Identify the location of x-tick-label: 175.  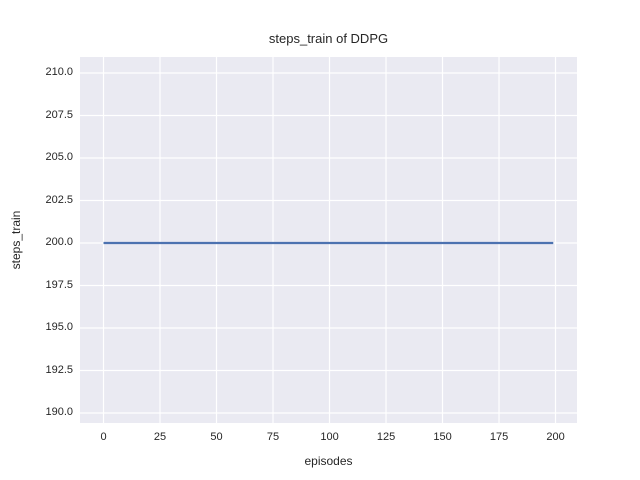
(499, 437).